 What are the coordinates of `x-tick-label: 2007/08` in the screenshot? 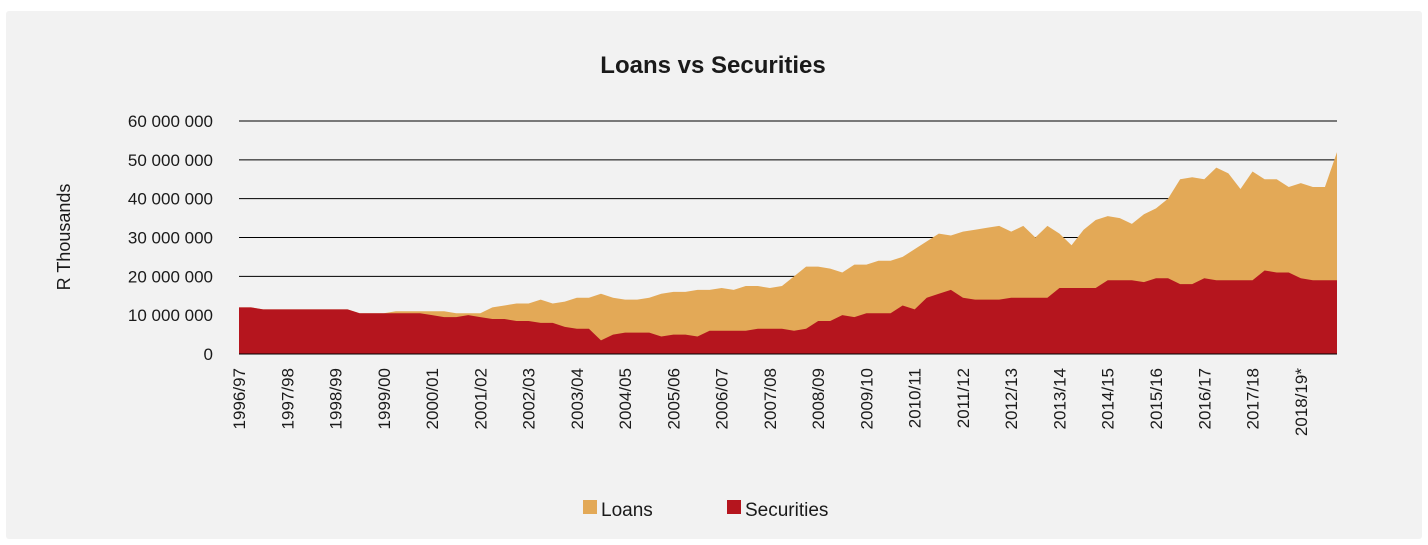 It's located at (770, 398).